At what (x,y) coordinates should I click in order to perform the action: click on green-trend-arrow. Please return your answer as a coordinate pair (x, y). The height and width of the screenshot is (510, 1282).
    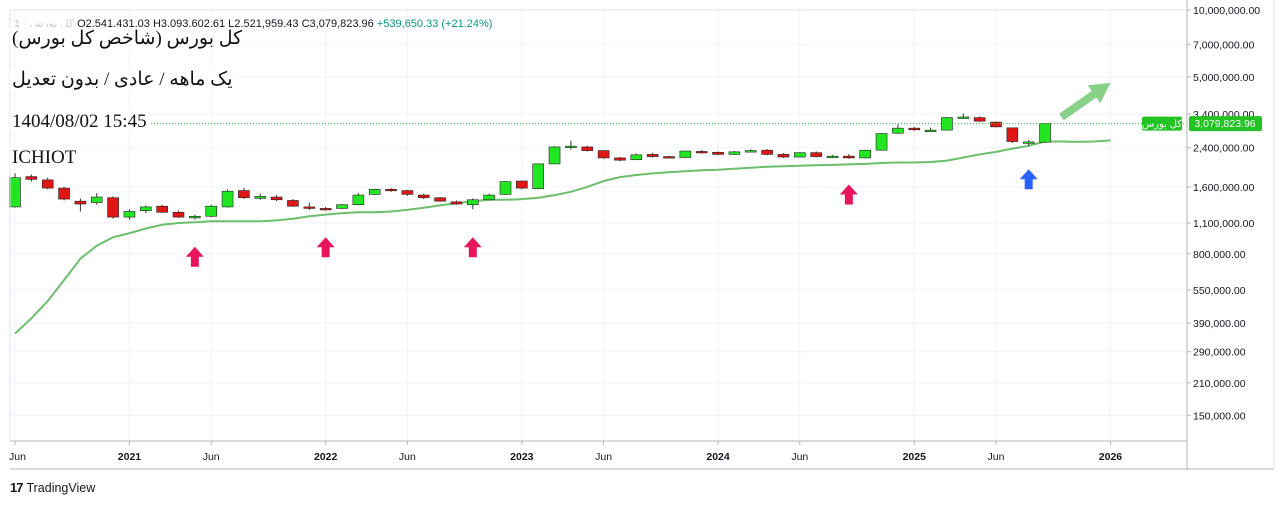
    Looking at the image, I should click on (1085, 101).